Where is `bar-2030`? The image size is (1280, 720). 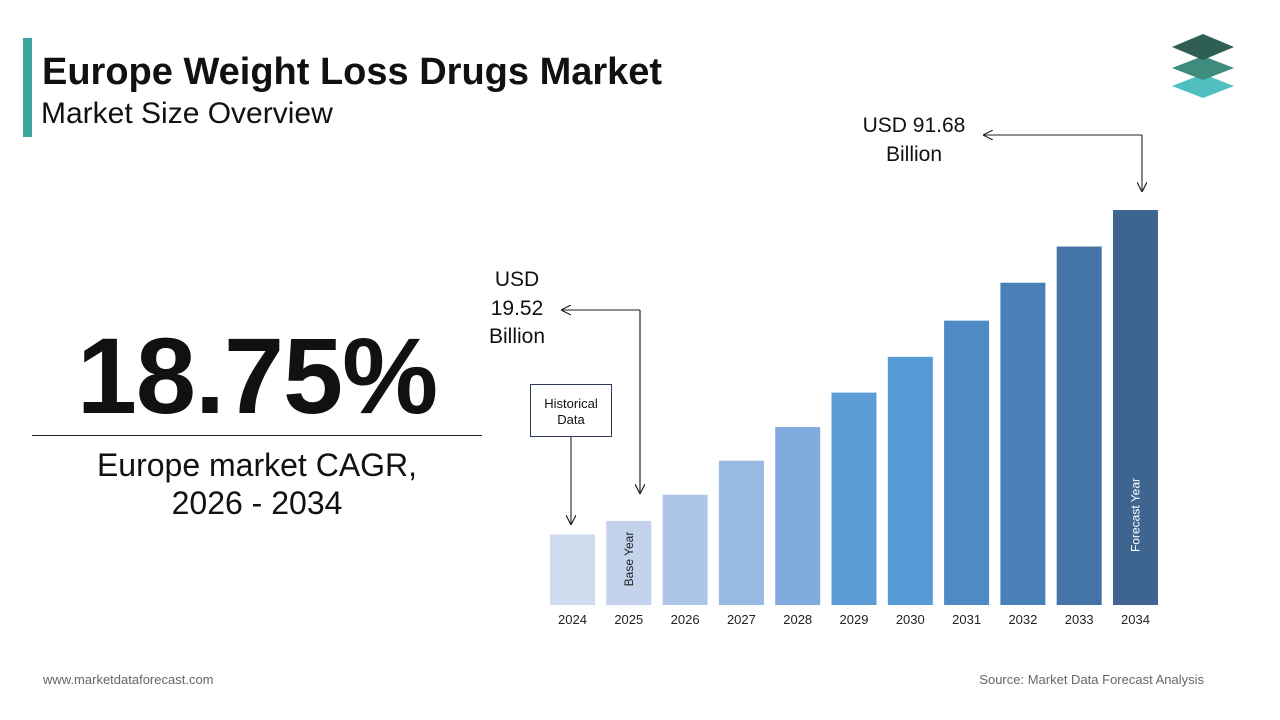 bar-2030 is located at coordinates (910, 480).